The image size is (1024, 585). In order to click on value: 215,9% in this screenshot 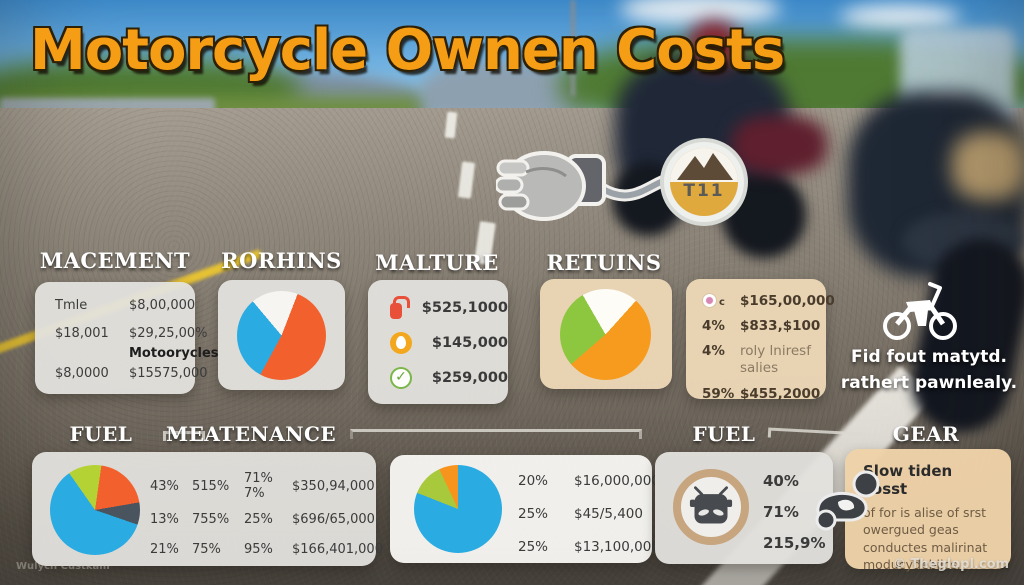, I will do `click(794, 543)`.